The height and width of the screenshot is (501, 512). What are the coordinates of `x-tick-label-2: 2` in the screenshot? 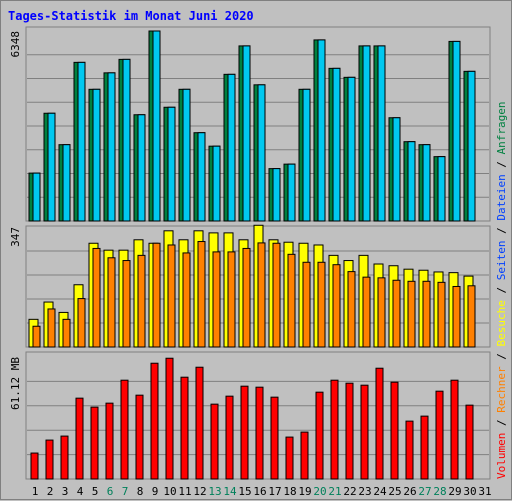 It's located at (50, 491).